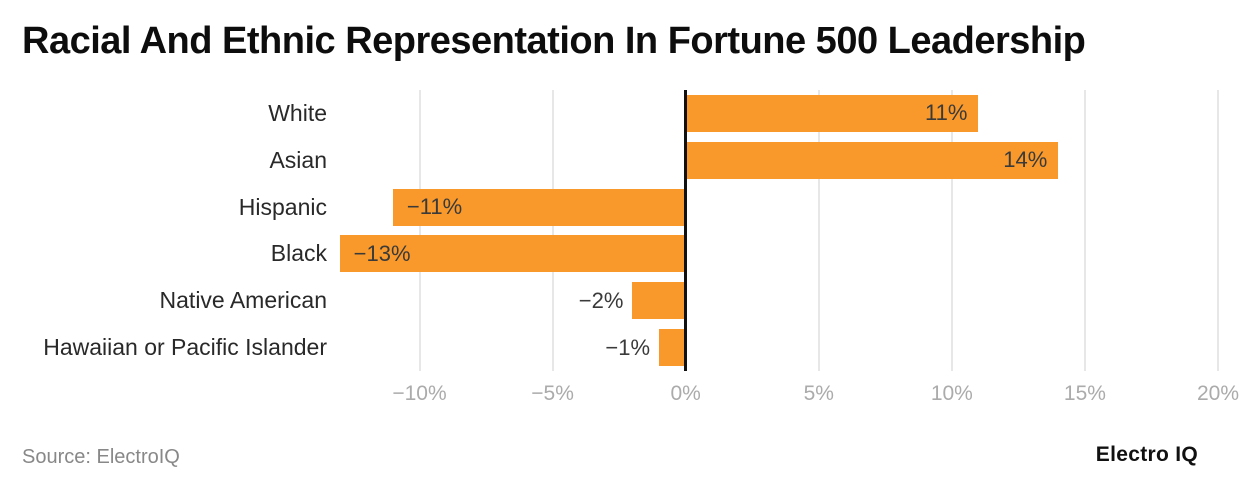 The image size is (1240, 492). Describe the element at coordinates (818, 393) in the screenshot. I see `x-tick-label: 5%` at that location.